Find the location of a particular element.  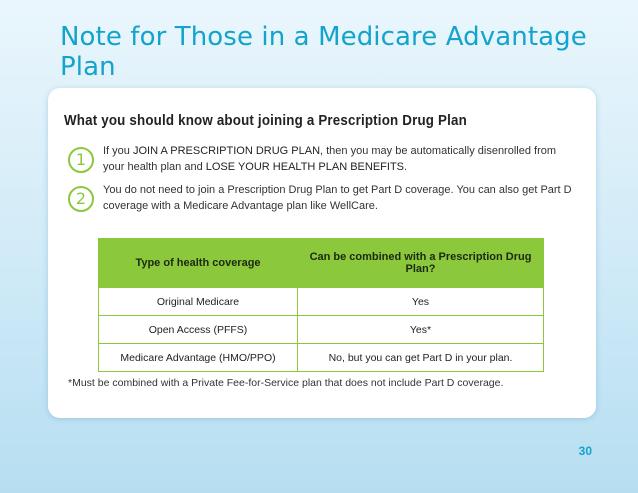

column-header: Type of health coverage is located at coordinates (198, 263).